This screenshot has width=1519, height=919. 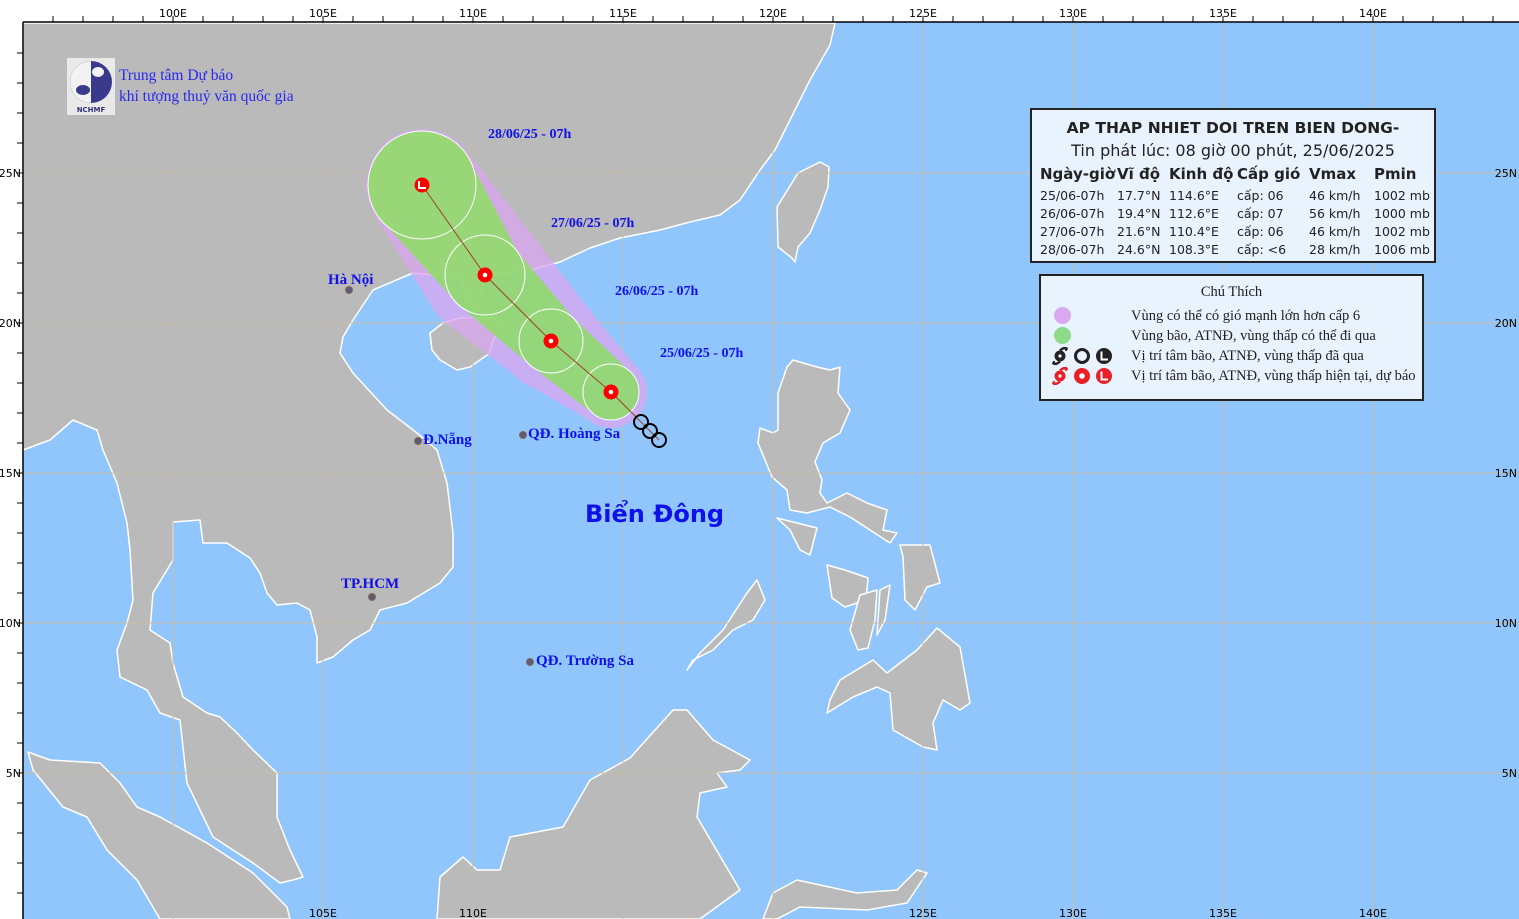 What do you see at coordinates (173, 13) in the screenshot?
I see `top-lon-label: 100E` at bounding box center [173, 13].